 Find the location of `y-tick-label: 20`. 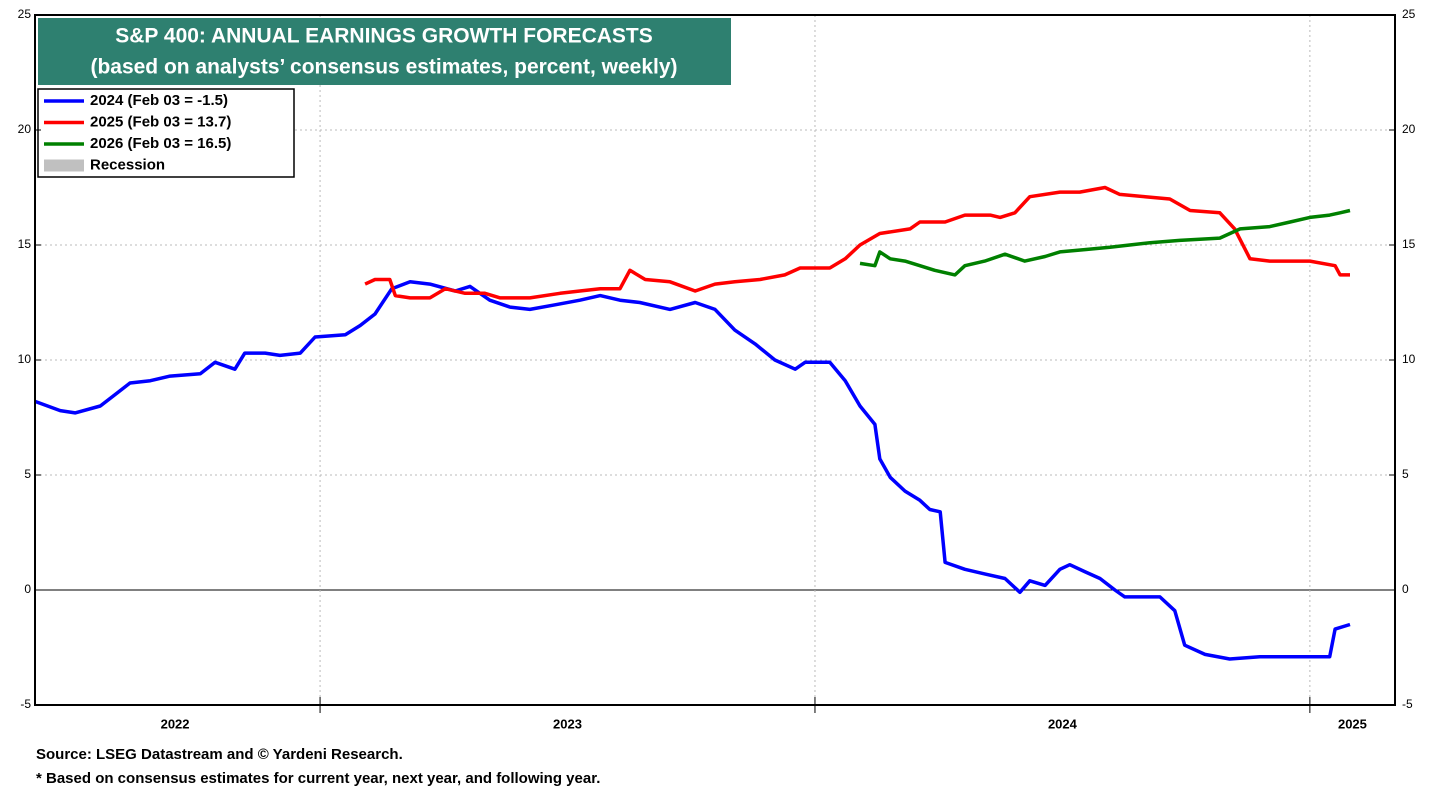

y-tick-label: 20 is located at coordinates (25, 129).